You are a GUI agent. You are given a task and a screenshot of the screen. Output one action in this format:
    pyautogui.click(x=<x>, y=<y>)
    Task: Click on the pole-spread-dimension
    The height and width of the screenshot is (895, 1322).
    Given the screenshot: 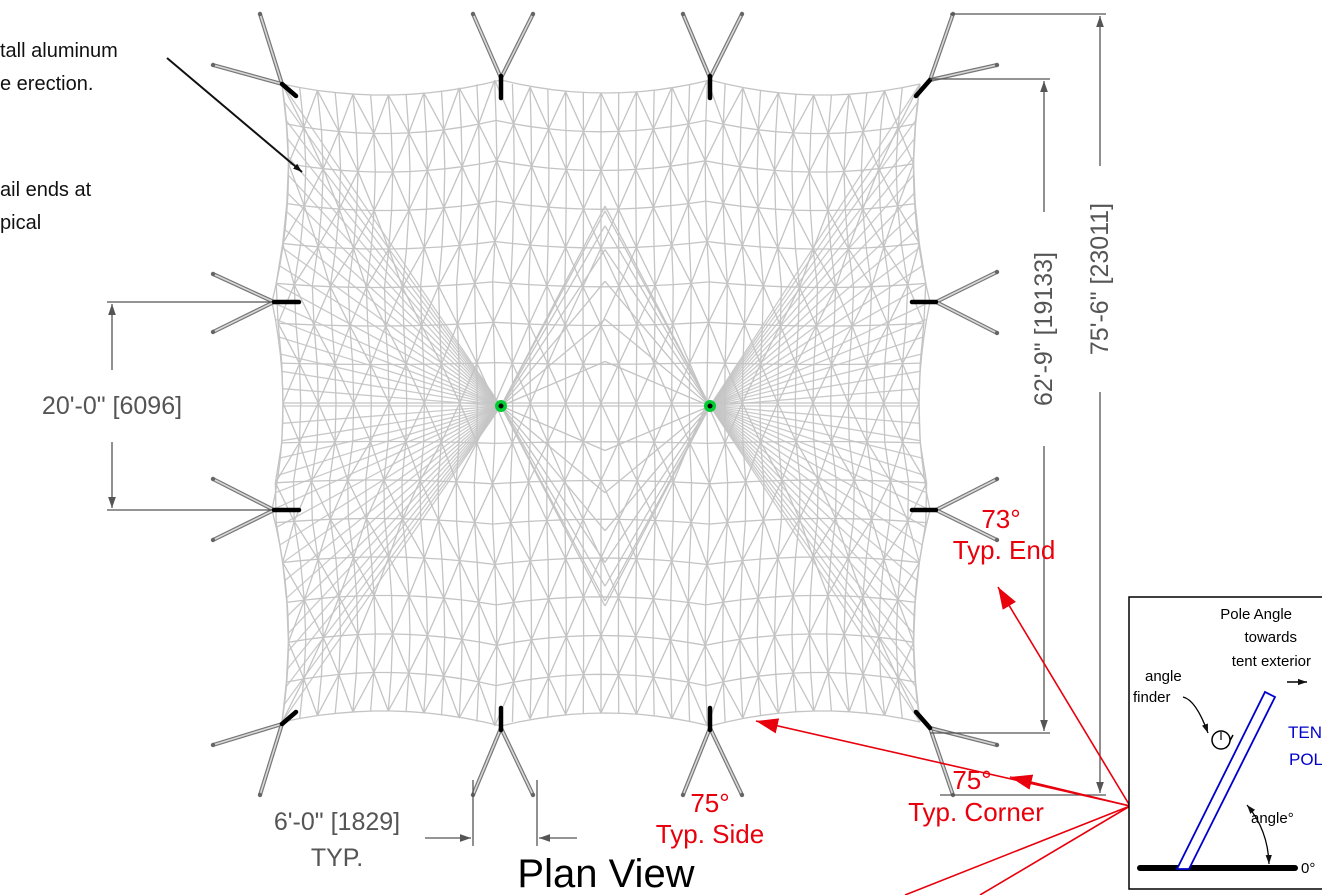 What is the action you would take?
    pyautogui.click(x=501, y=813)
    